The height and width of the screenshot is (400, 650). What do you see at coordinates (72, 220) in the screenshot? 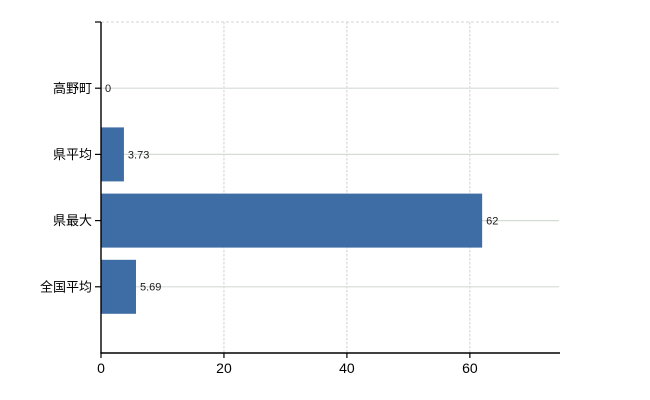
I see `category-label: 県最大` at bounding box center [72, 220].